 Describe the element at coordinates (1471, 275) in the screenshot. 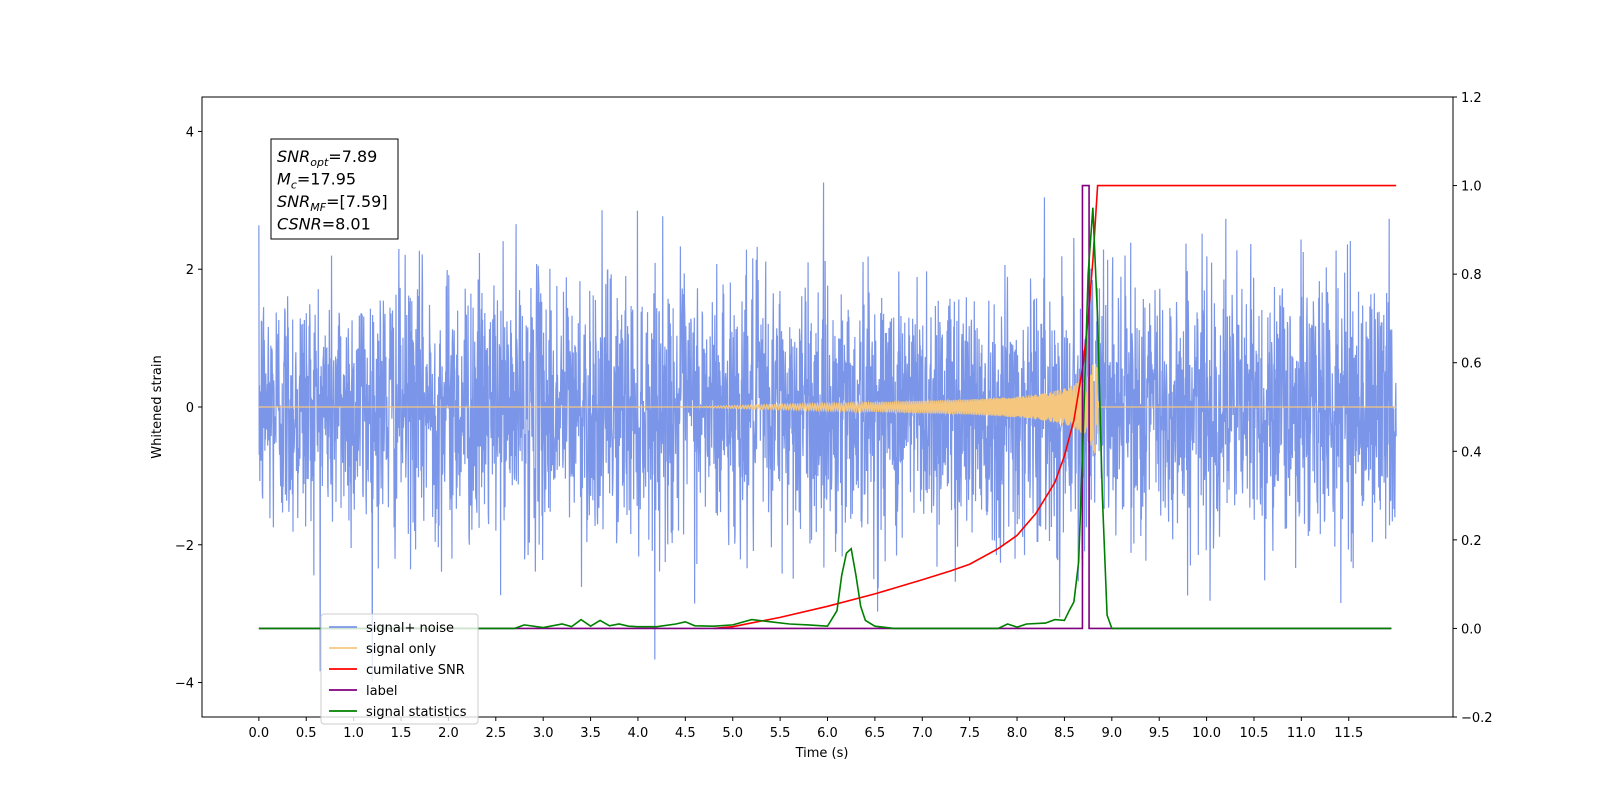

I see `y-right-tick-label: 0.8` at that location.